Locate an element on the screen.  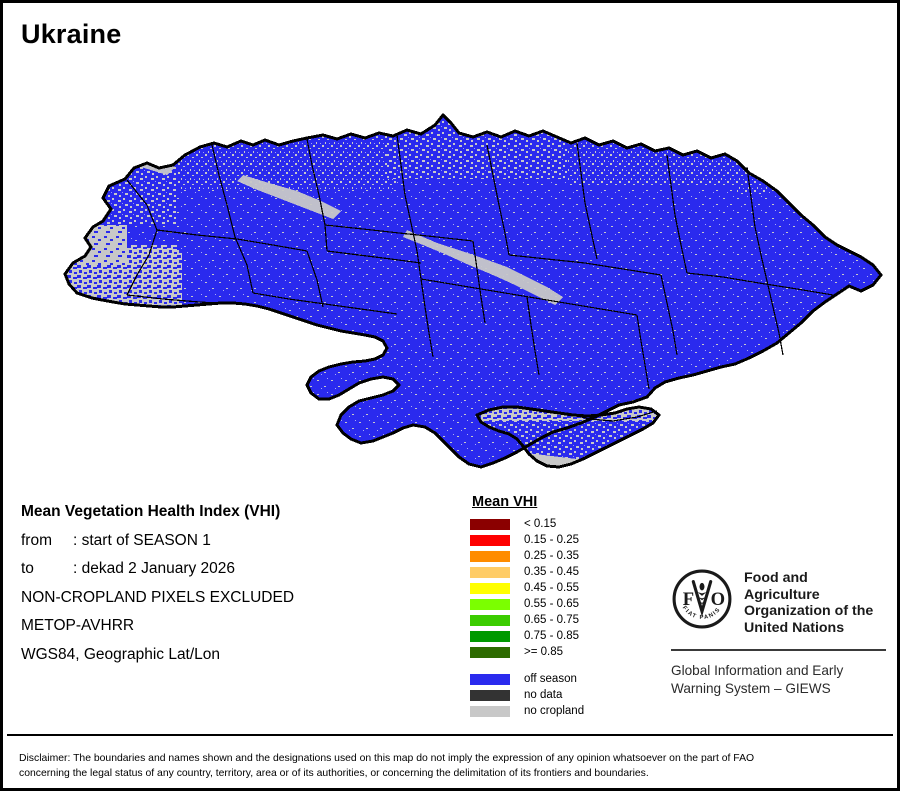
fao-org-line2: Organization of the is located at coordinates (809, 611).